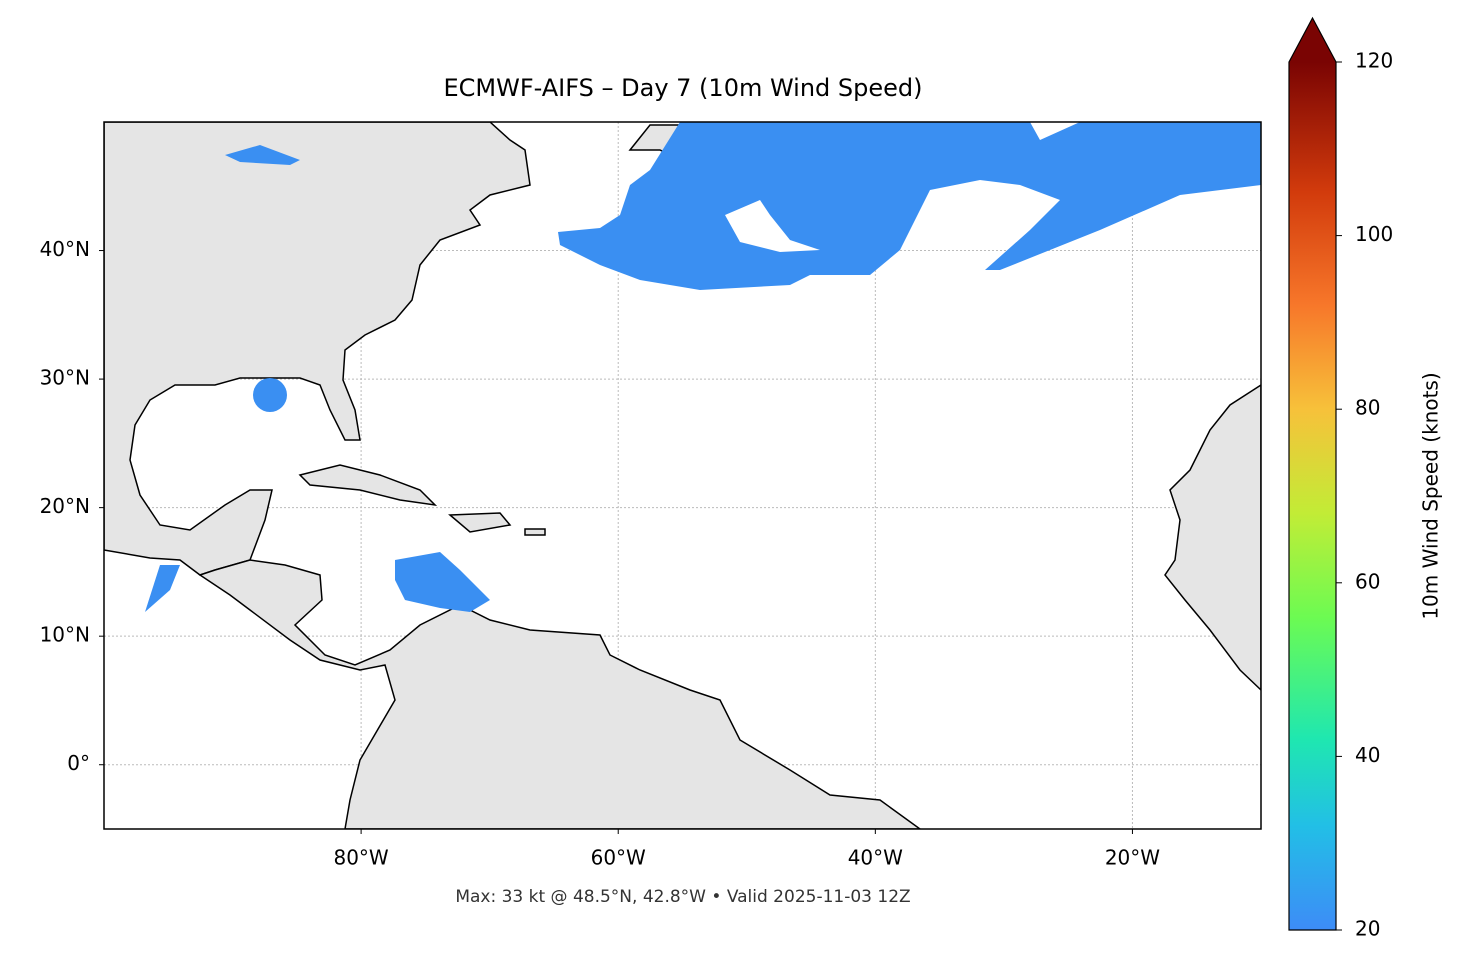 The height and width of the screenshot is (973, 1466). I want to click on south-america, so click(560, 694).